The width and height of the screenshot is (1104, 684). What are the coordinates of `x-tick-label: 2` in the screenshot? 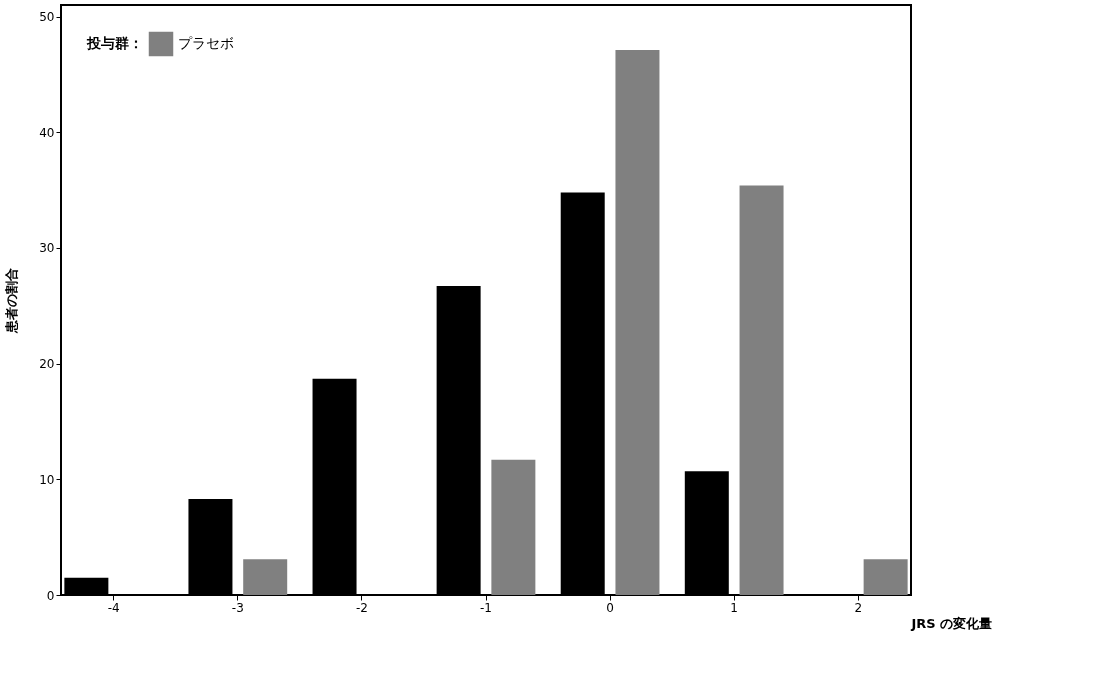 It's located at (858, 607).